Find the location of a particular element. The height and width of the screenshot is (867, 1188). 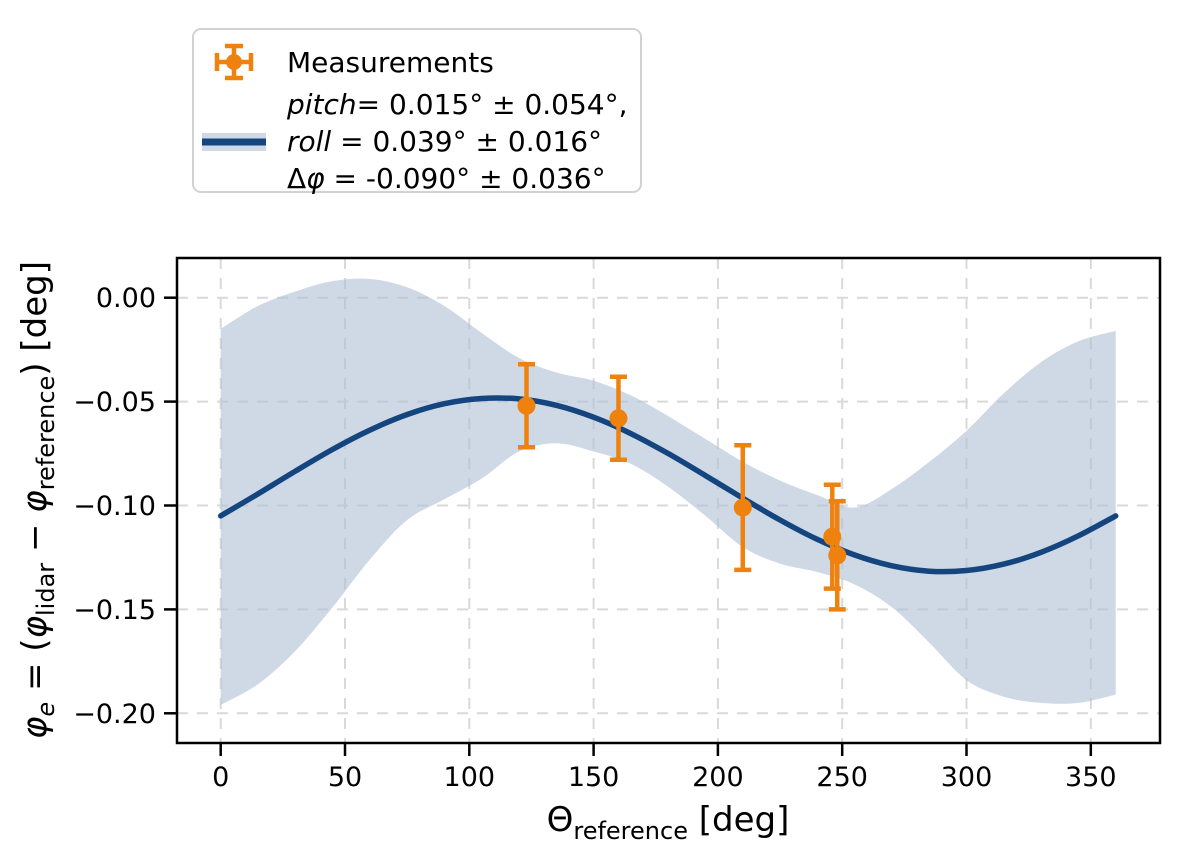

legend-measurements-label: Measurements is located at coordinates (390, 62).